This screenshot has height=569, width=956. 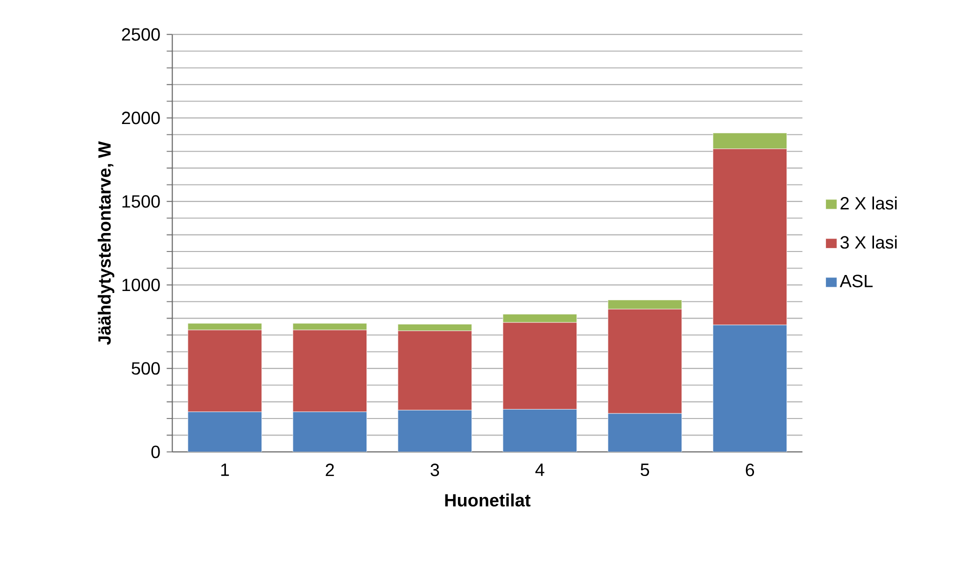 What do you see at coordinates (434, 470) in the screenshot?
I see `x-tick-label: 3` at bounding box center [434, 470].